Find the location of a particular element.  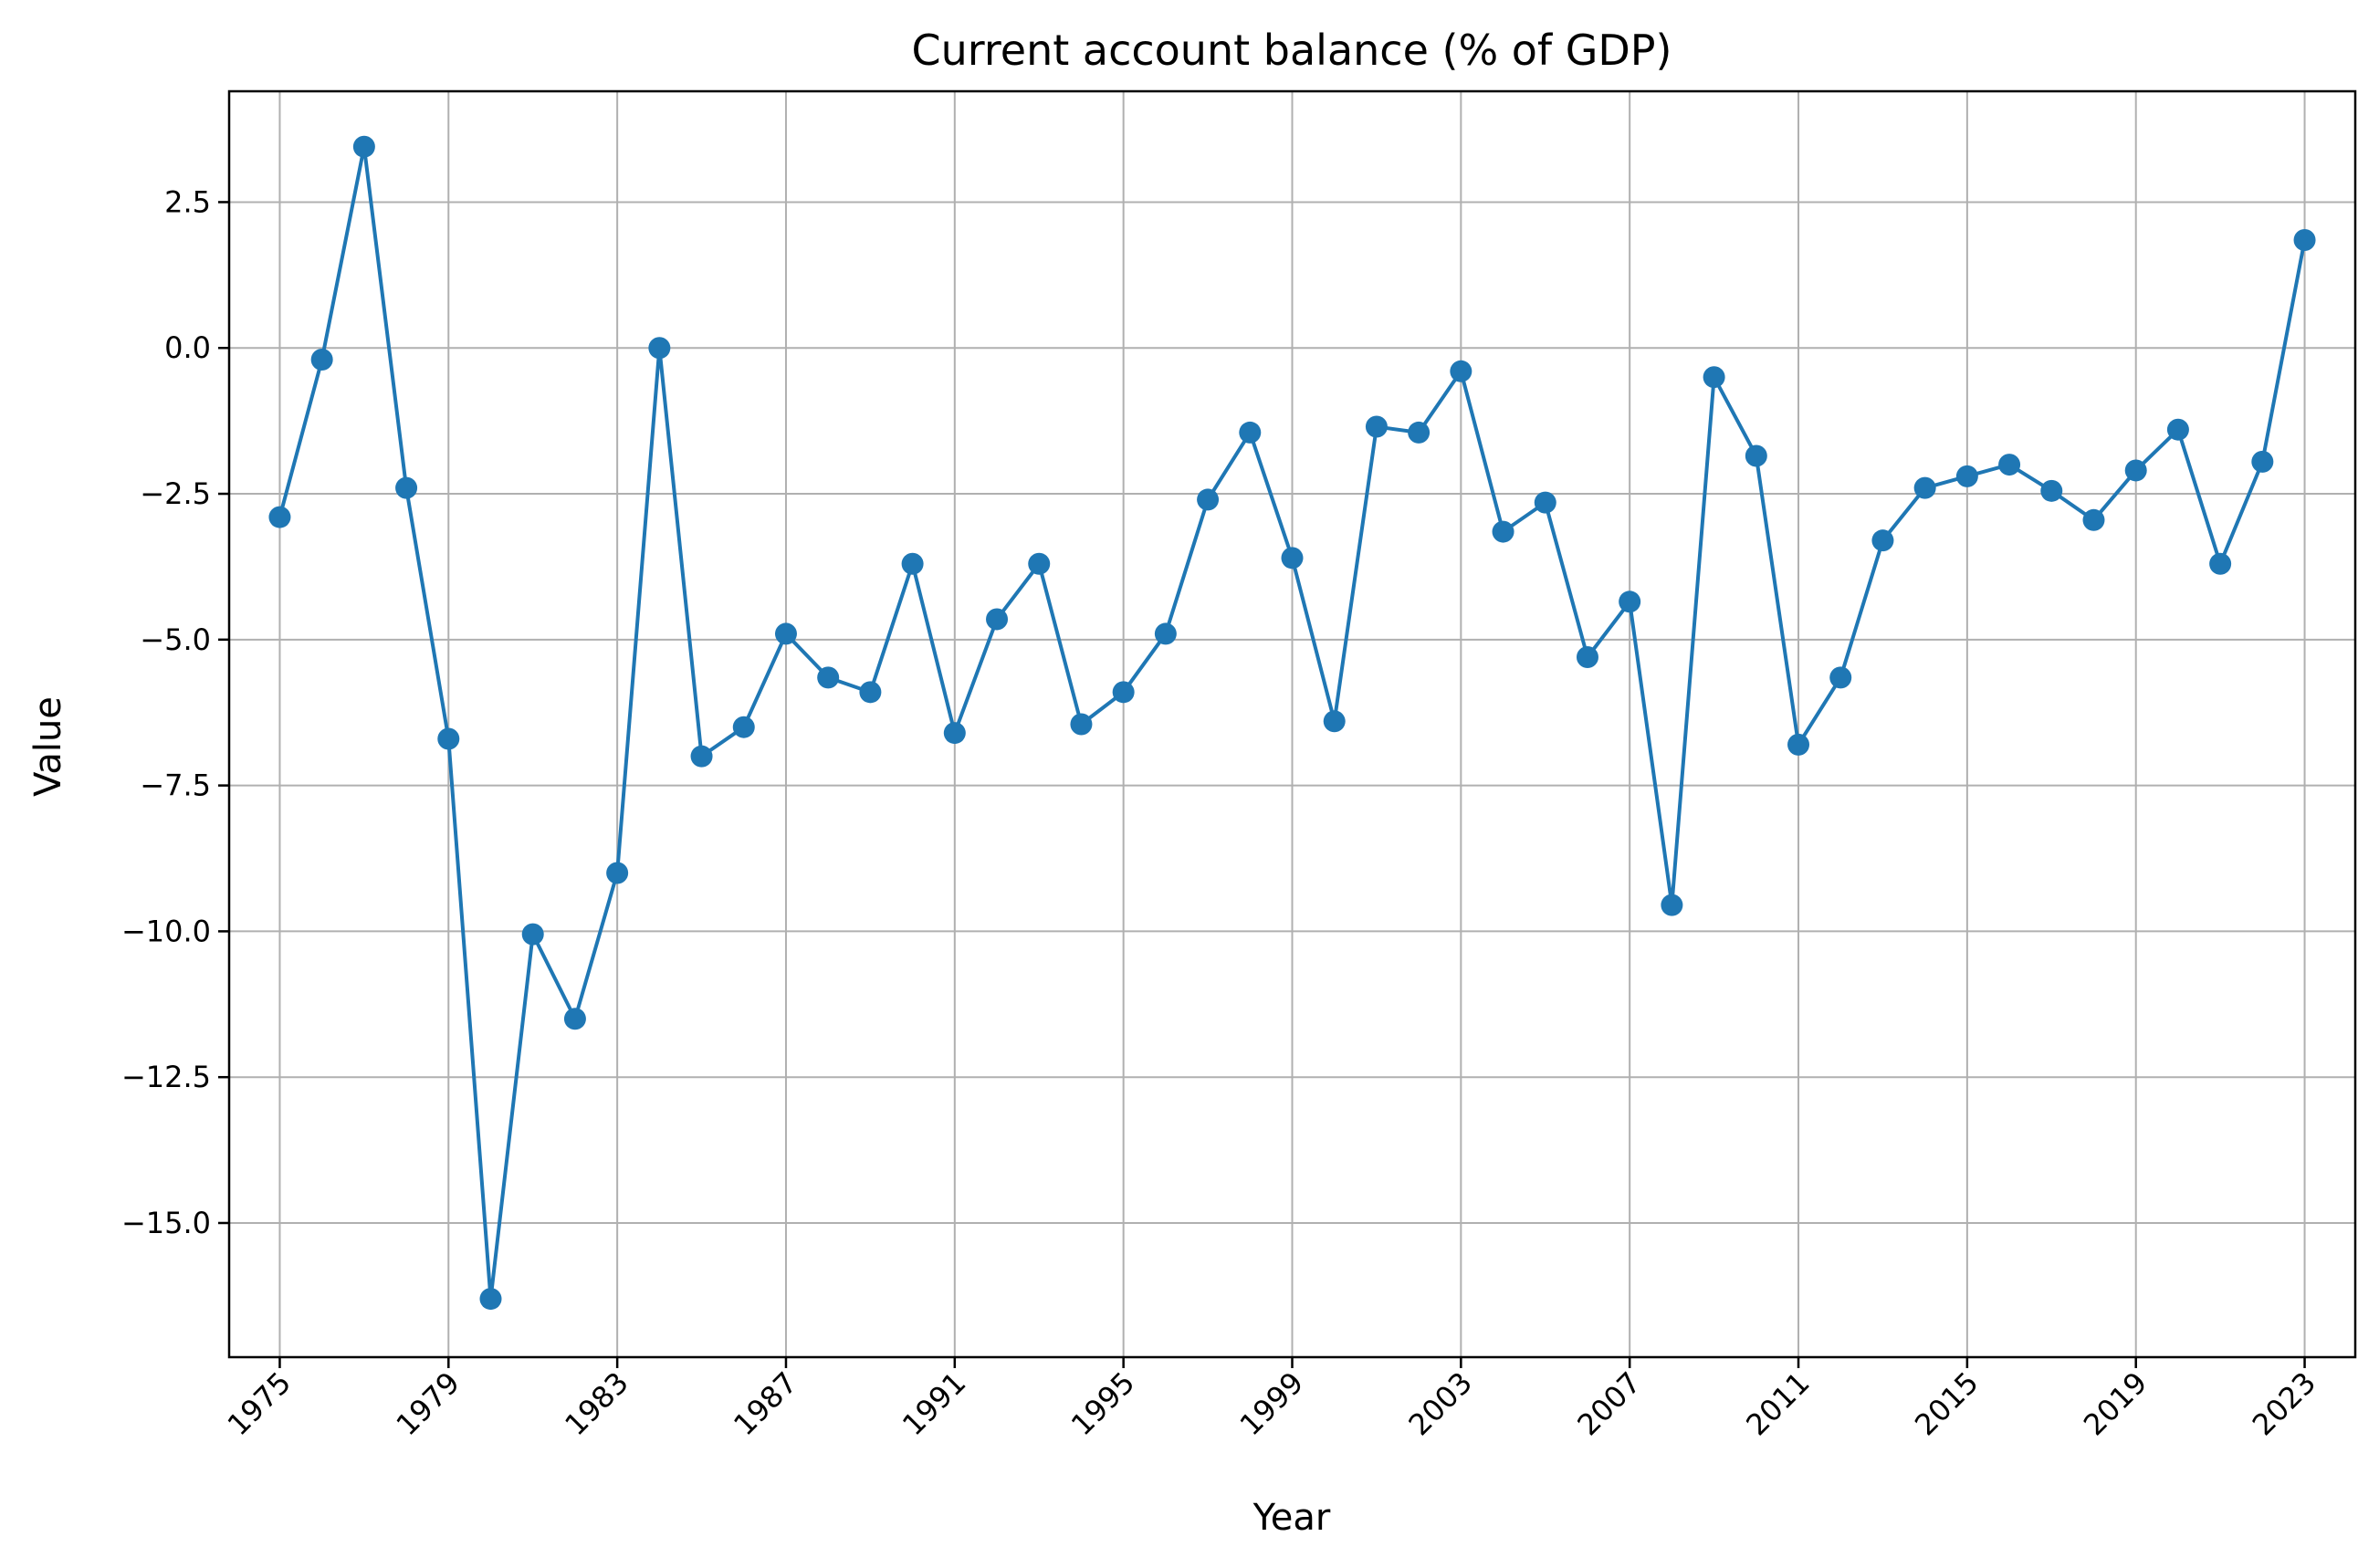

y-tick-label: −10.0 is located at coordinates (166, 931).